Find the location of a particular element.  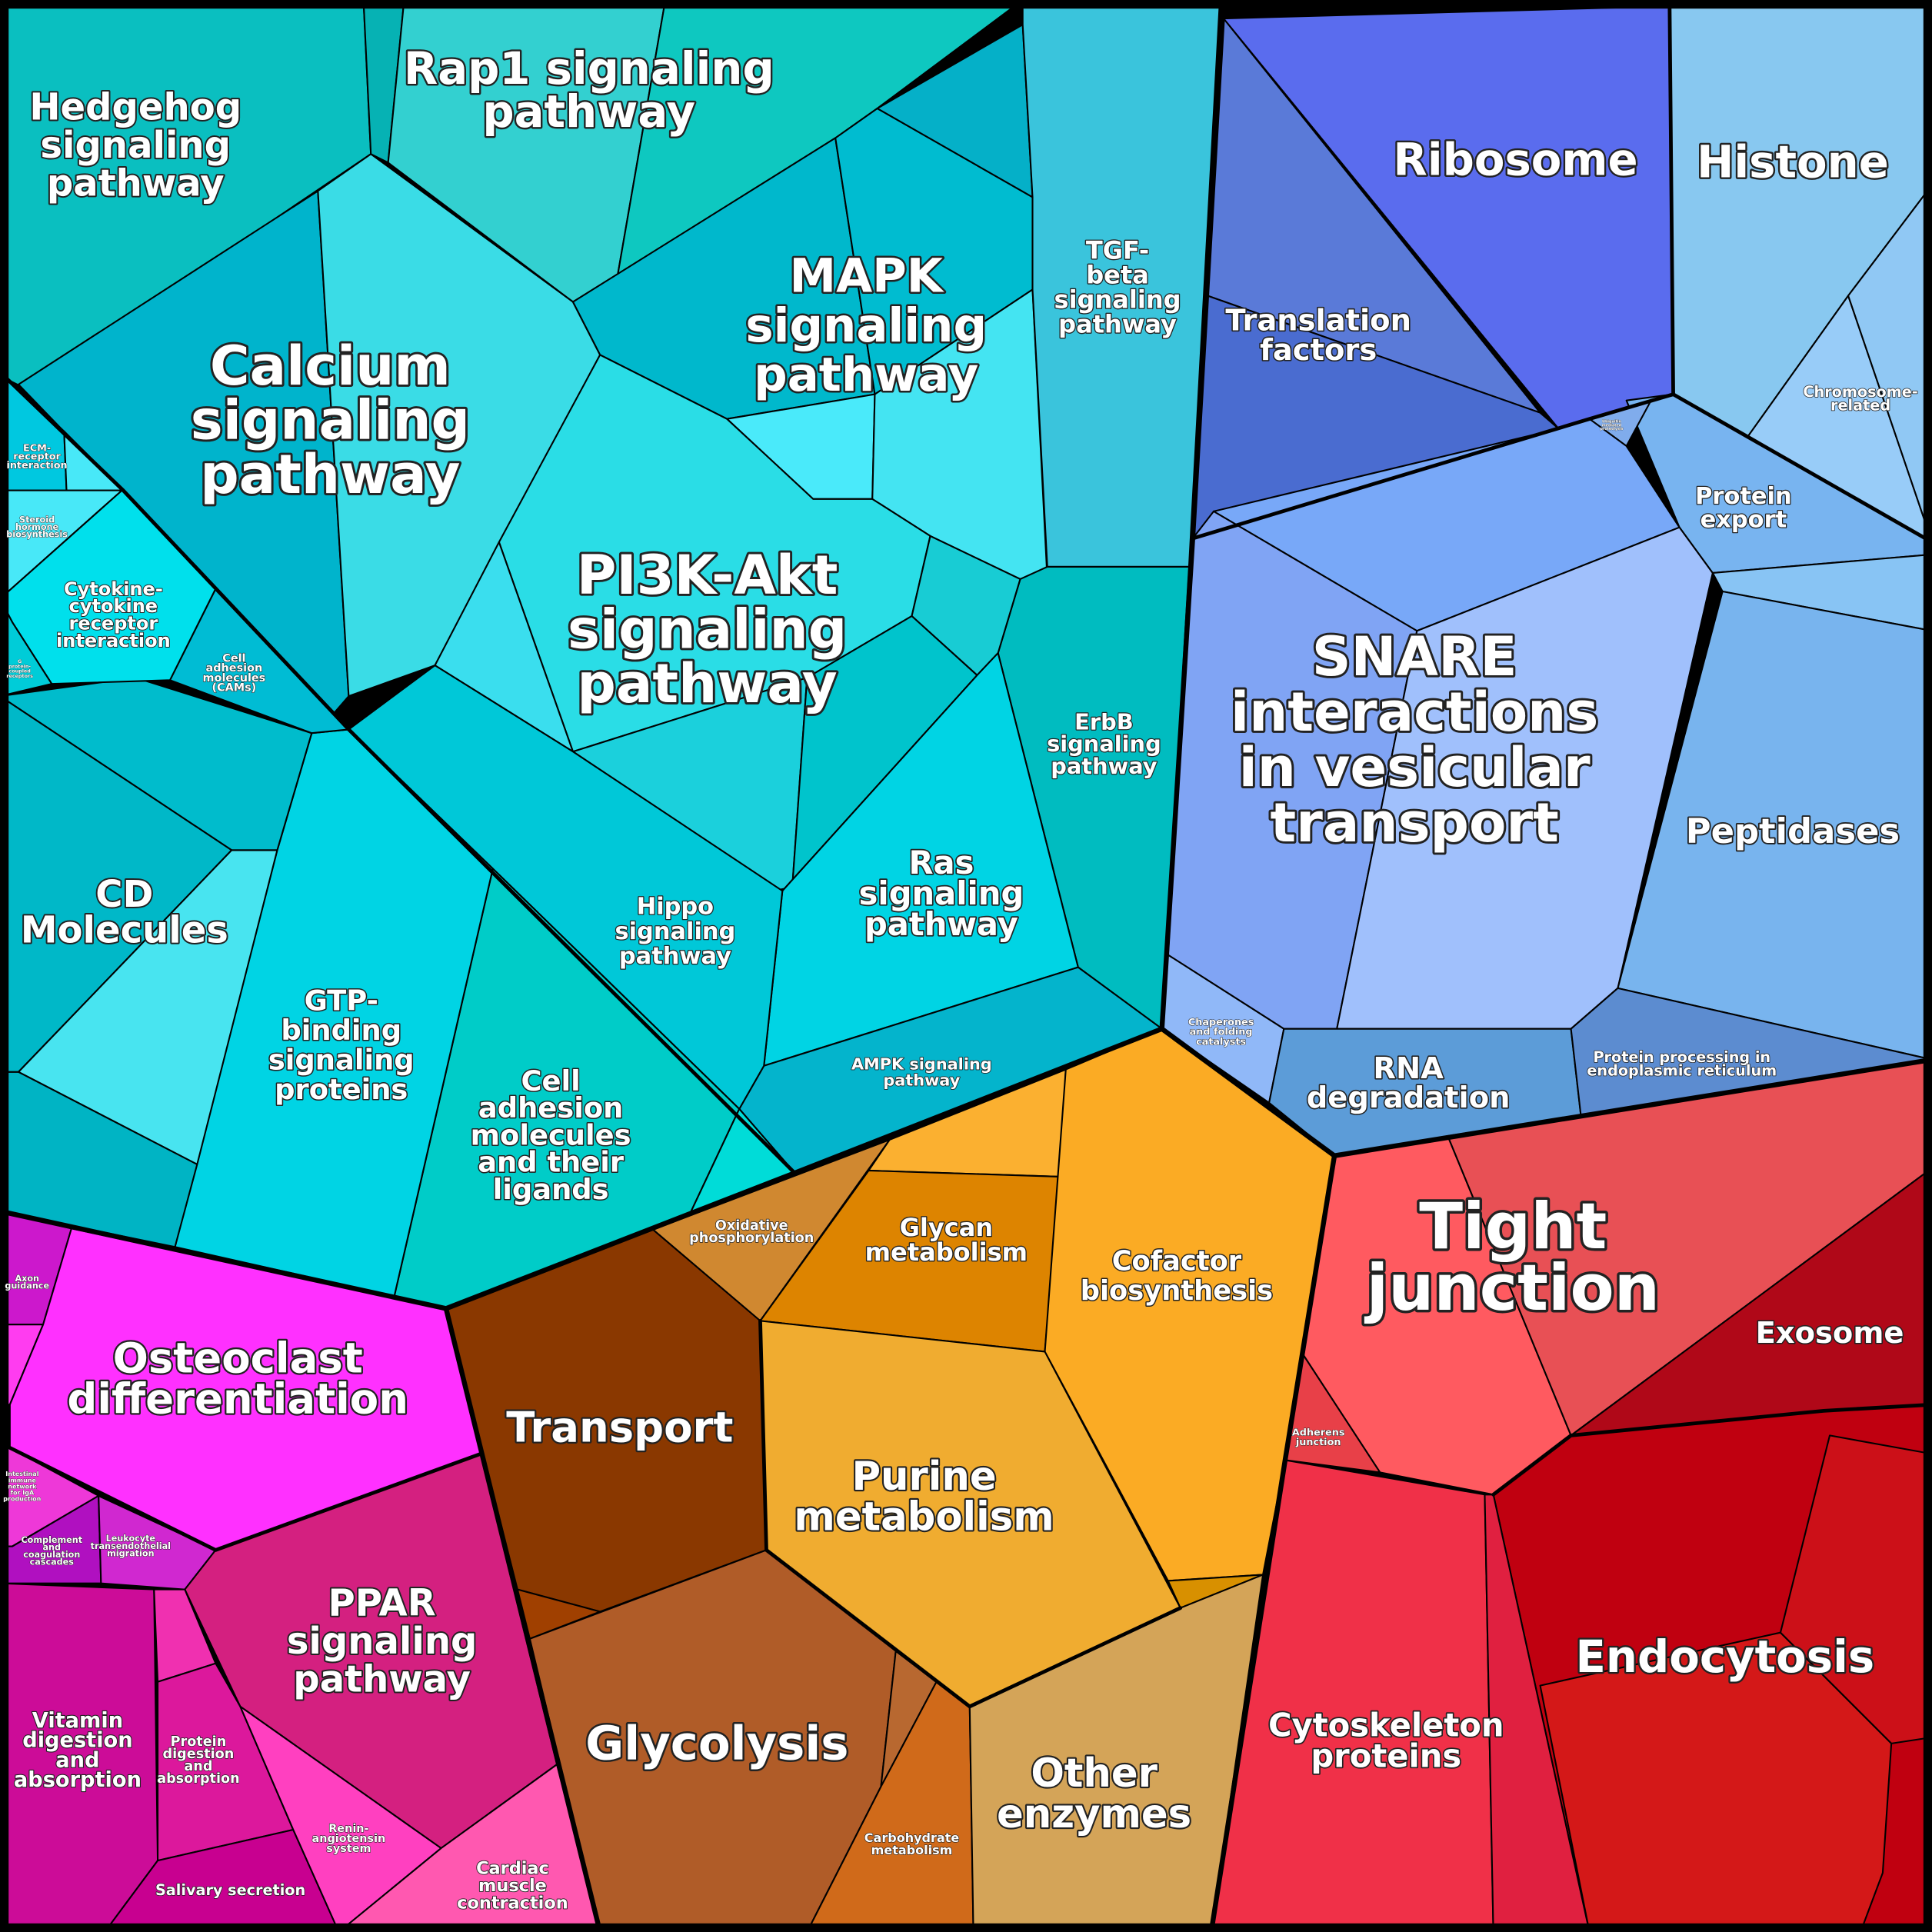

label-line: enzymes is located at coordinates (1094, 1814).